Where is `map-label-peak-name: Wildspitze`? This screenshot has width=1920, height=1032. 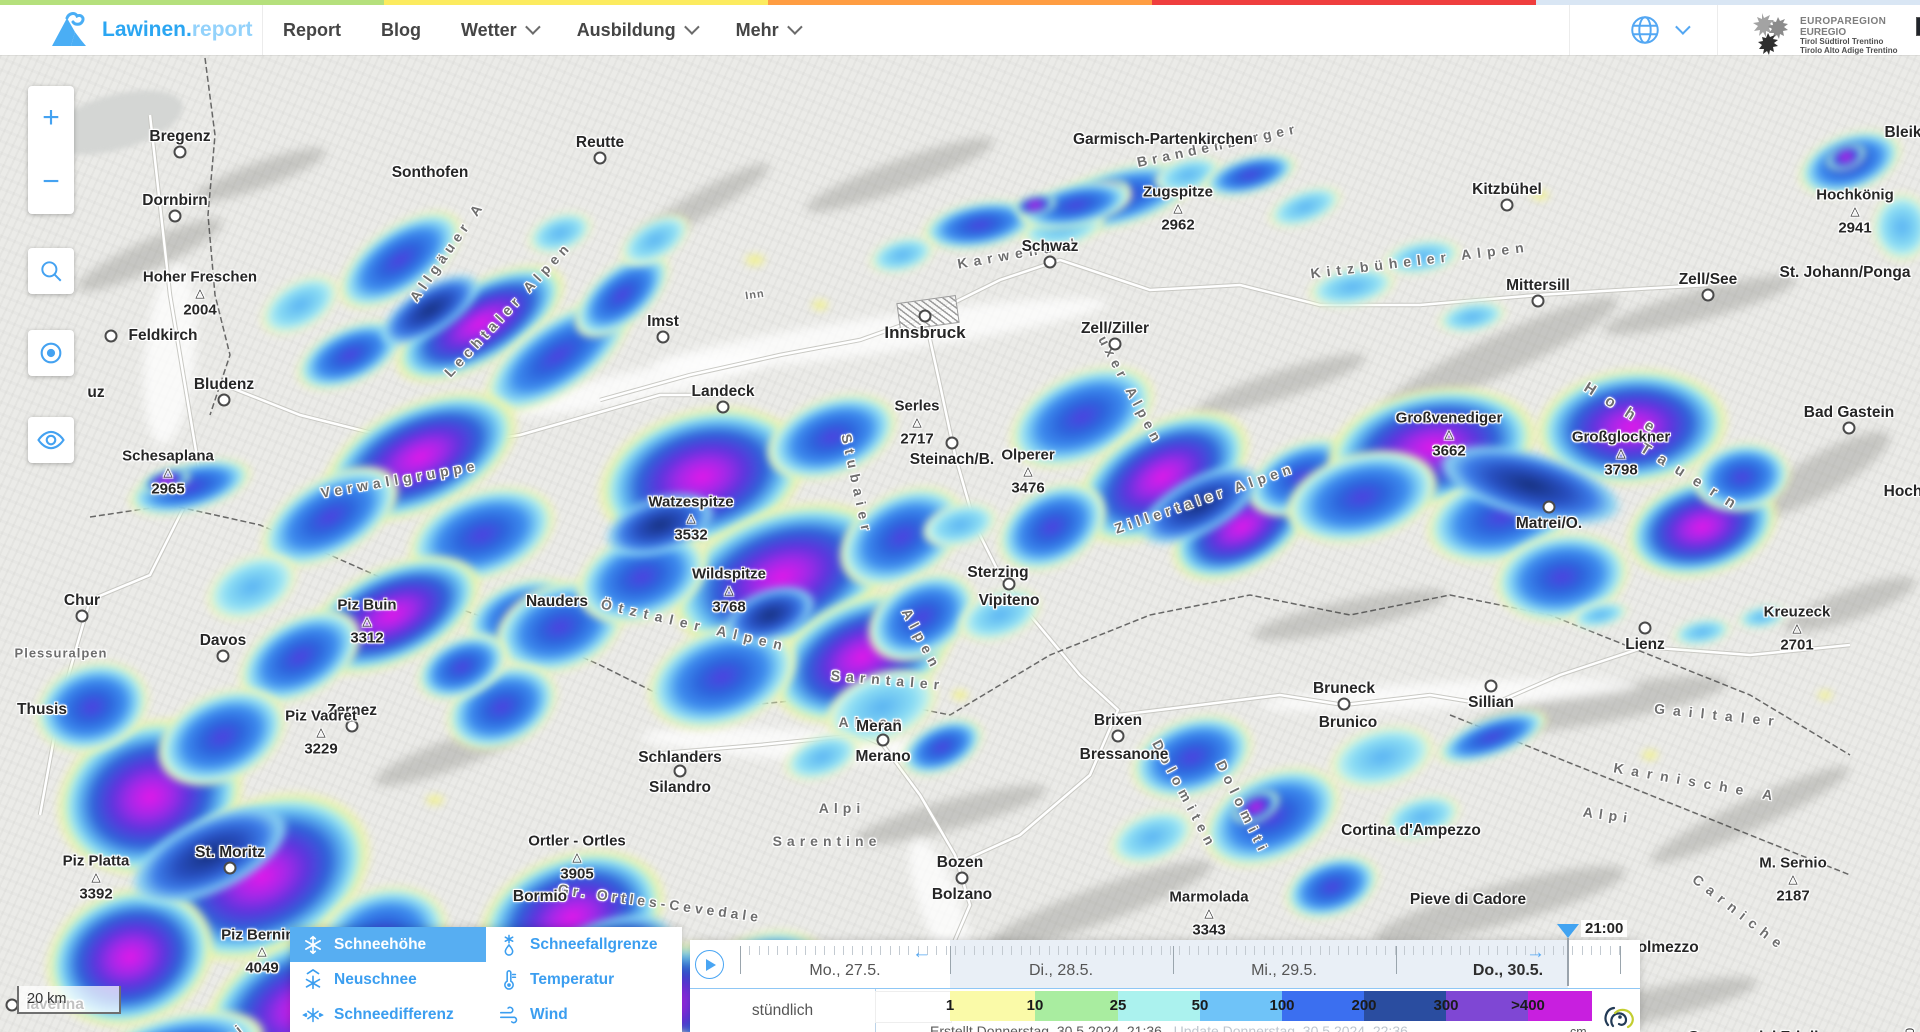 map-label-peak-name: Wildspitze is located at coordinates (729, 574).